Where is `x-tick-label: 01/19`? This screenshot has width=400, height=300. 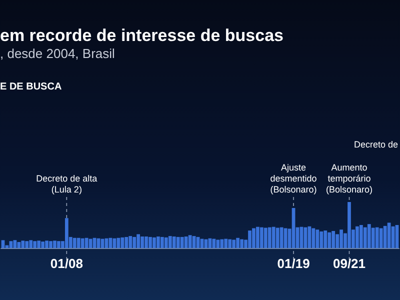 x-tick-label: 01/19 is located at coordinates (293, 263).